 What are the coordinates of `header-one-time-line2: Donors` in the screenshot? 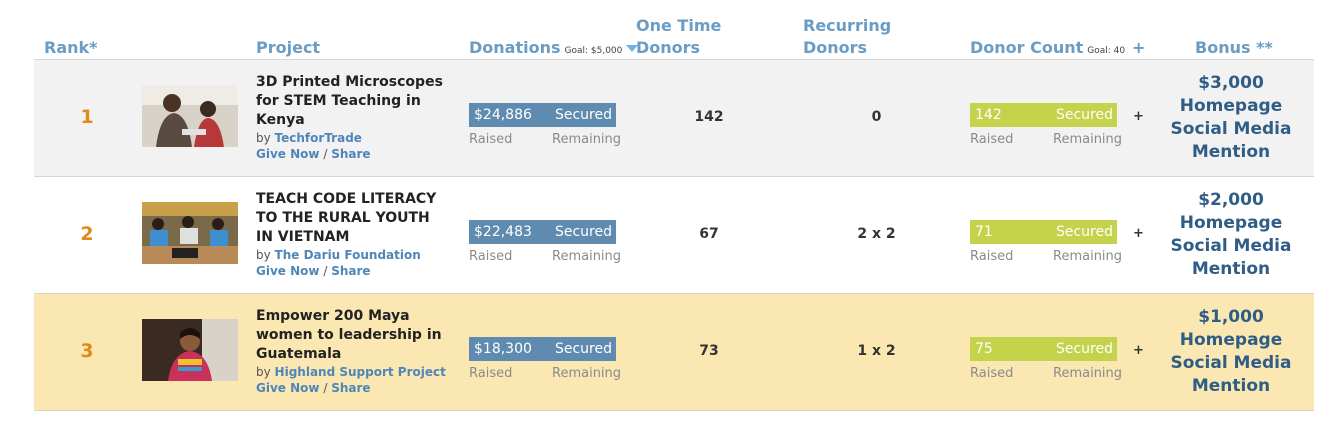 It's located at (668, 47).